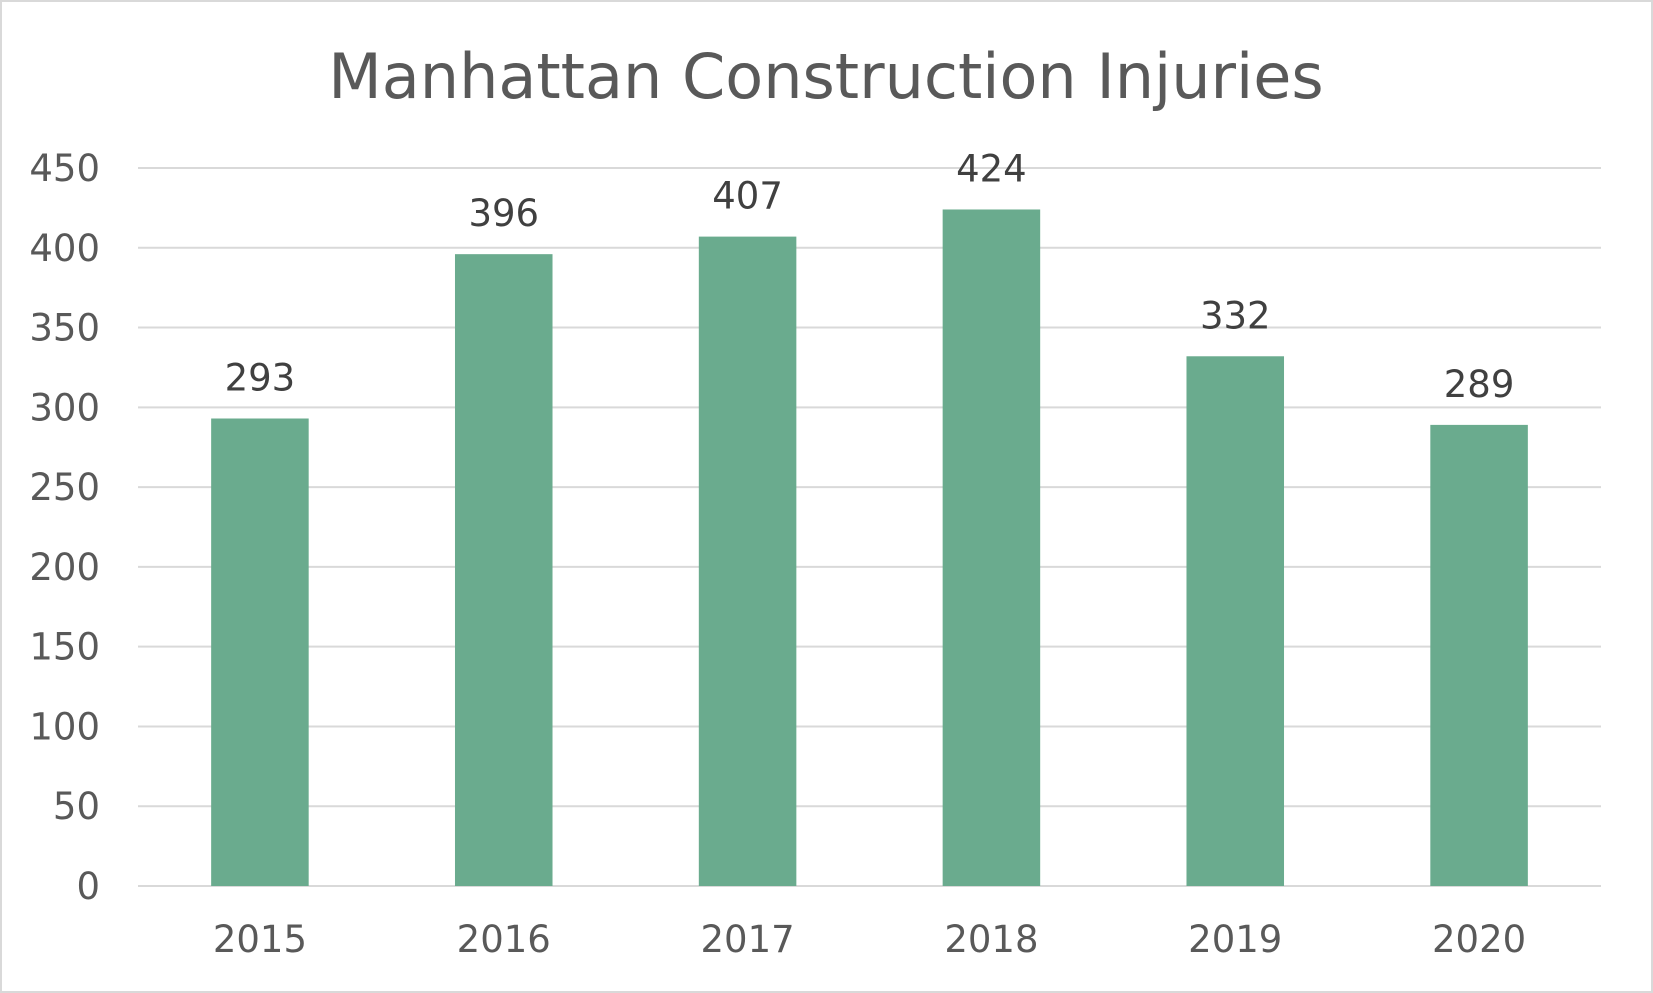 The image size is (1653, 993). What do you see at coordinates (869, 939) in the screenshot?
I see `x-axis-tick-labels: 2015 2016 2017 2018 2019 2020` at bounding box center [869, 939].